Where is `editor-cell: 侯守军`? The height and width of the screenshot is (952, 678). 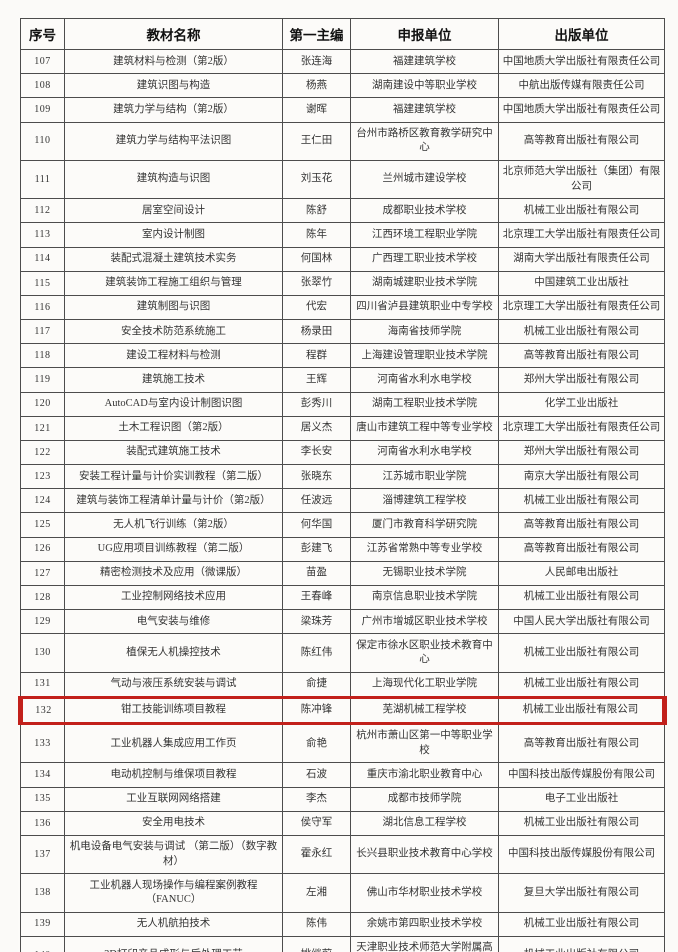 editor-cell: 侯守军 is located at coordinates (316, 823).